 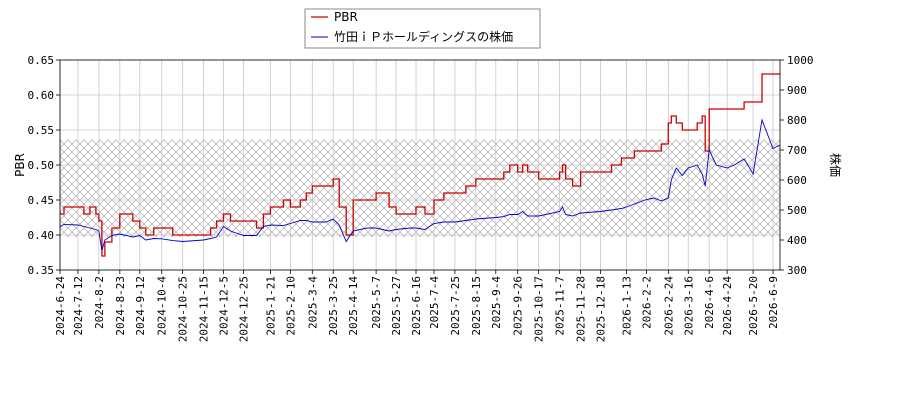 I want to click on y-right-tick-label: 900, so click(x=797, y=90).